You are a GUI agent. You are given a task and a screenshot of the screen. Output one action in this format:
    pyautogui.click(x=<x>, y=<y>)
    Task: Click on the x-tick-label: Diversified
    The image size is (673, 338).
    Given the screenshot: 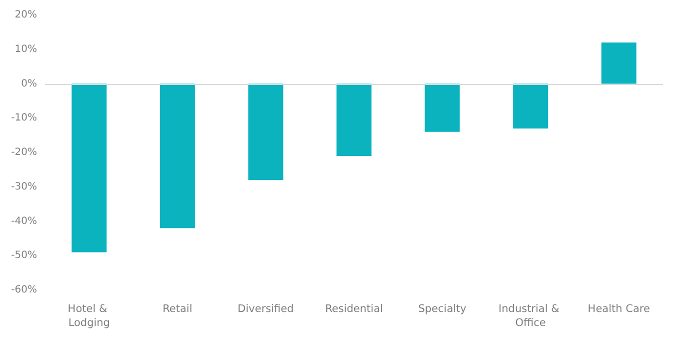 What is the action you would take?
    pyautogui.click(x=266, y=309)
    